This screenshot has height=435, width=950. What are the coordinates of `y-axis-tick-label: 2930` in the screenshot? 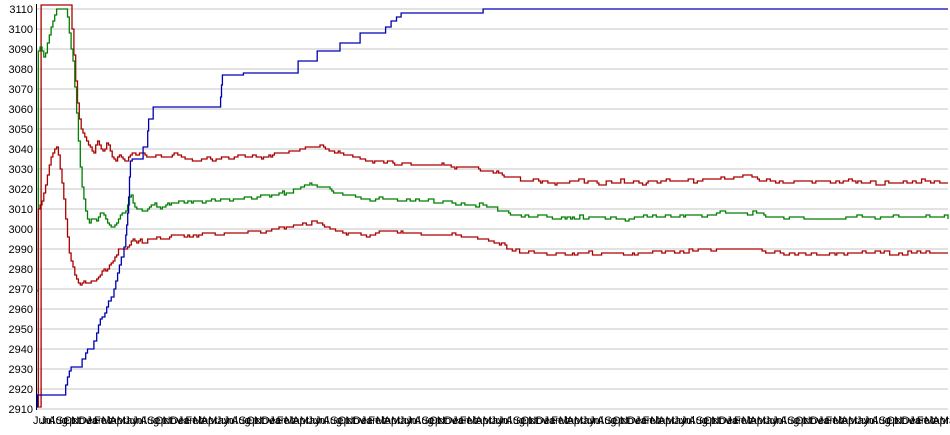 It's located at (21, 370).